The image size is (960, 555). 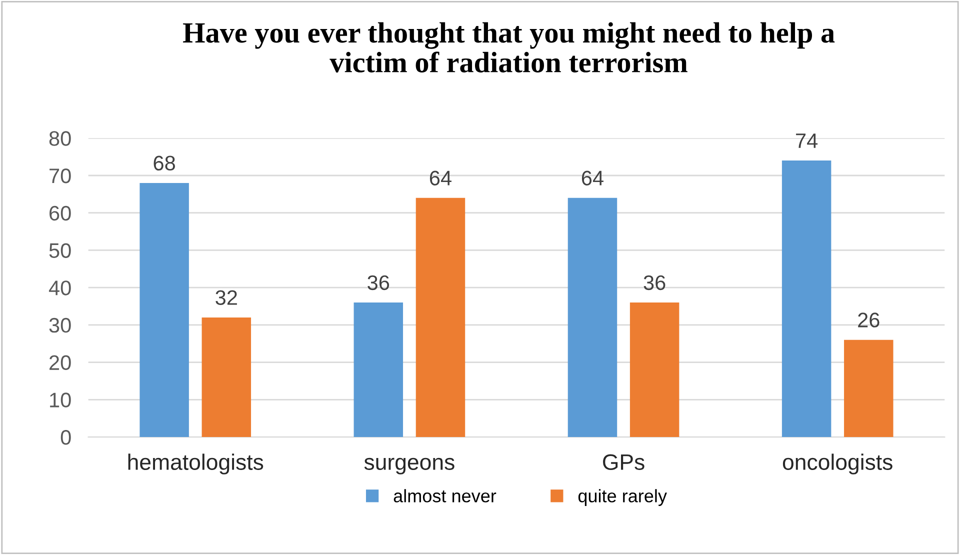 I want to click on y-tick-label: 60, so click(x=60, y=213).